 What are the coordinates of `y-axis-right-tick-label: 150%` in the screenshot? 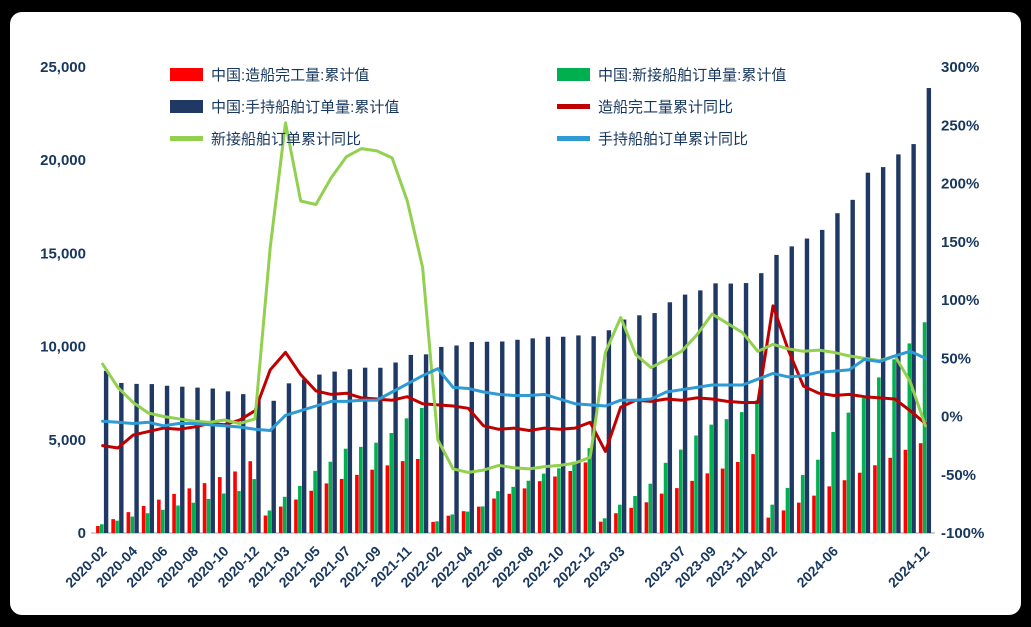 It's located at (960, 242).